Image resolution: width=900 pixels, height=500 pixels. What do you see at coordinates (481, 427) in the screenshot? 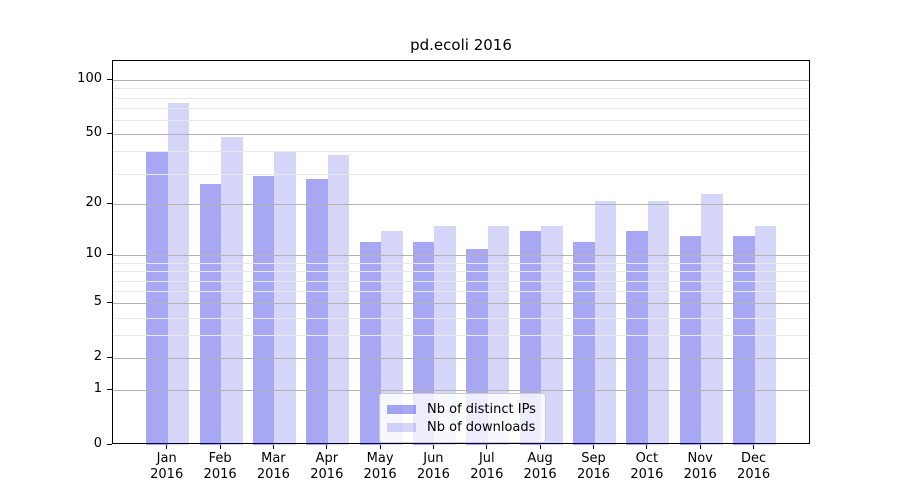
I see `legend-label-downloads: Nb of downloads` at bounding box center [481, 427].